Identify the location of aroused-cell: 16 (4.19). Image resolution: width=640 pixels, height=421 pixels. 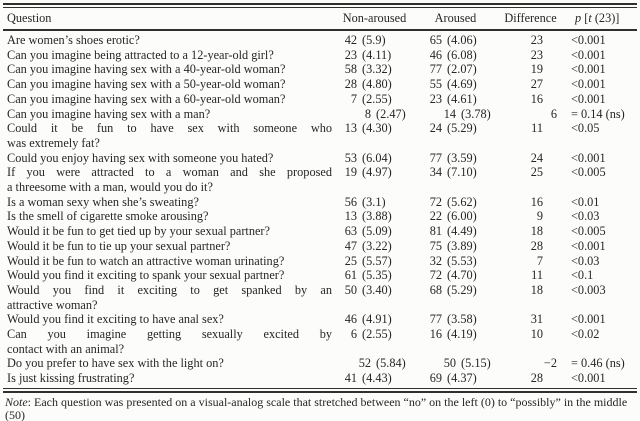
(455, 334).